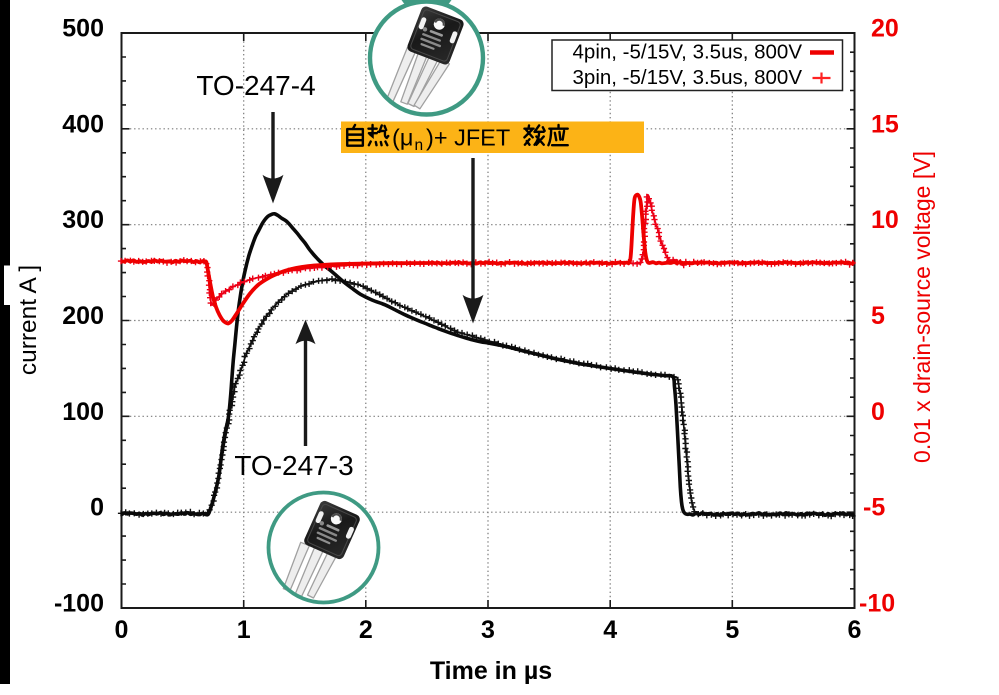 The image size is (999, 695). I want to click on svg-text: -100, so click(79, 604).